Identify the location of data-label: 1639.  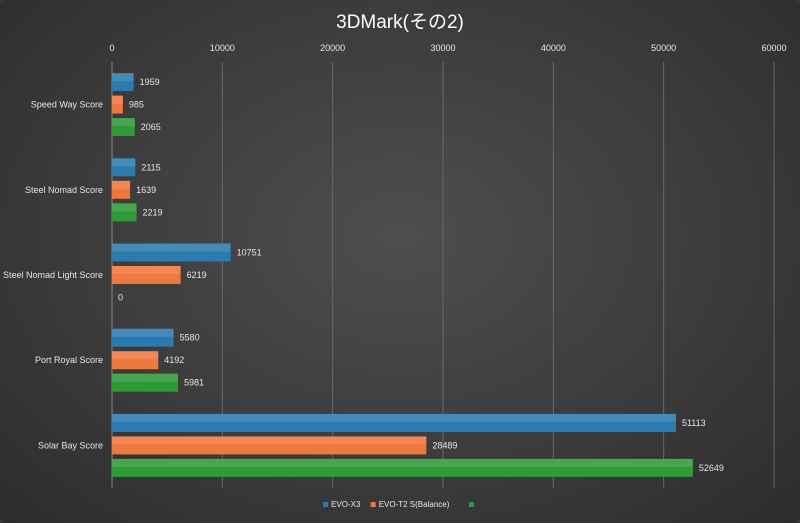
(146, 190).